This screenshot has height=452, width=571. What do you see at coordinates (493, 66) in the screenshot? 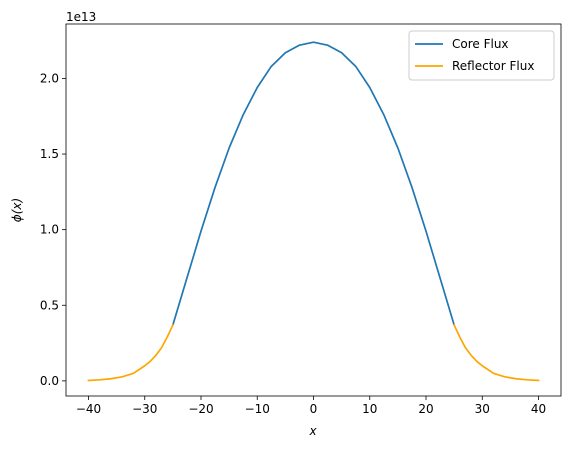
I see `legend-label-reflector-flux: Reflector Flux` at bounding box center [493, 66].